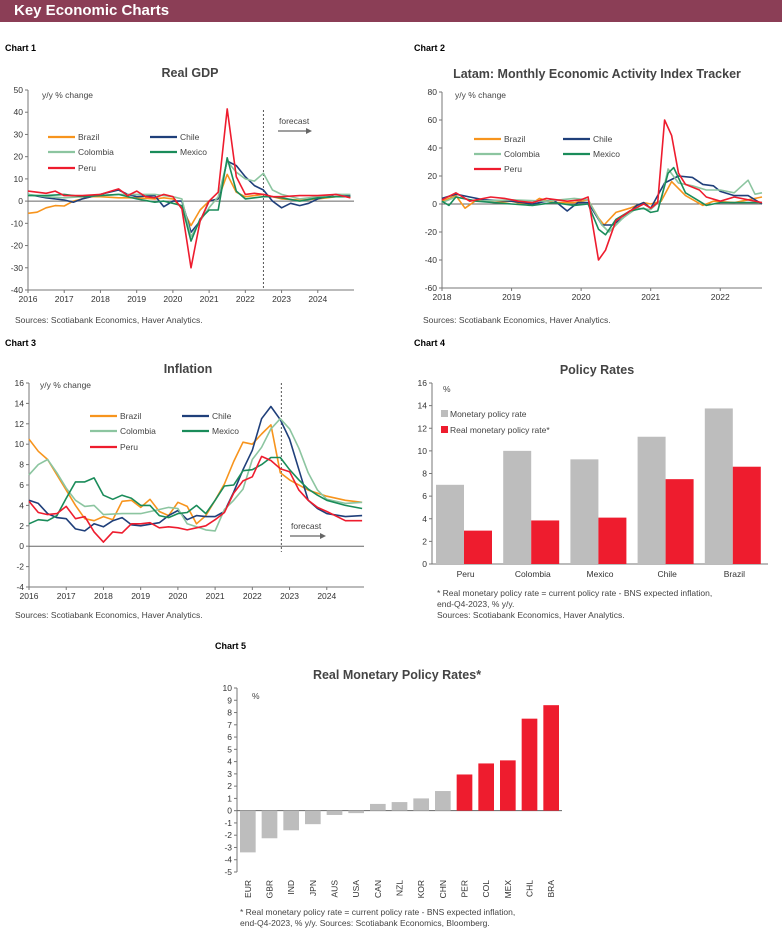 Image resolution: width=782 pixels, height=943 pixels. Describe the element at coordinates (67, 95) in the screenshot. I see `chart1-ylabel: y/y % change` at that location.